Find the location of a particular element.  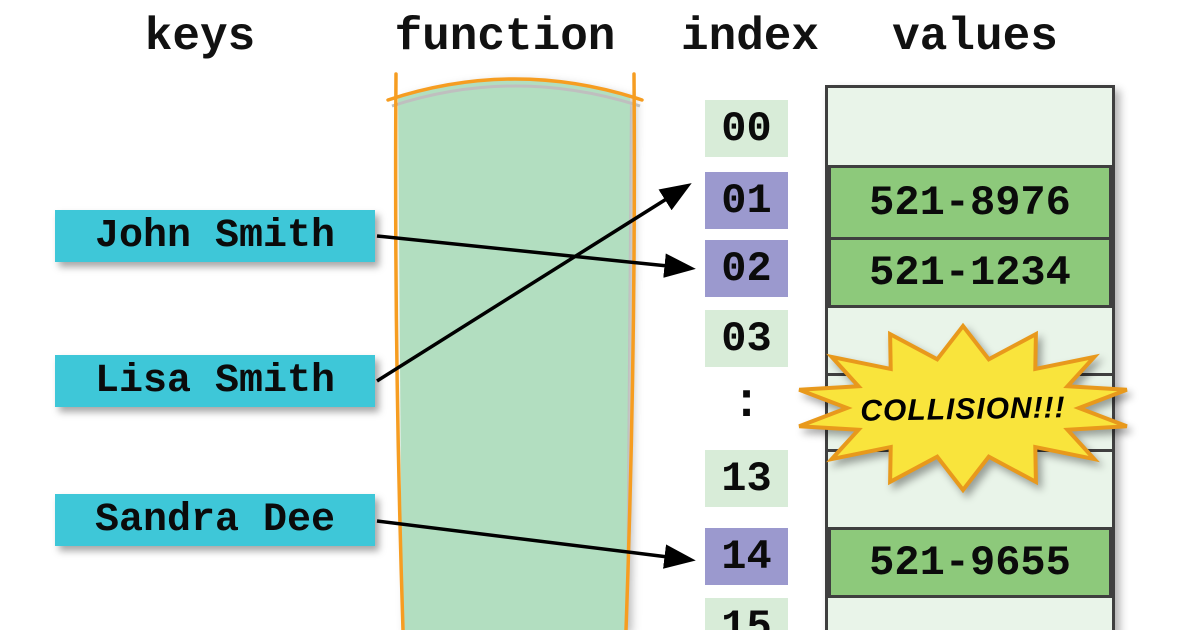

index-cell-03: 03 is located at coordinates (746, 338).